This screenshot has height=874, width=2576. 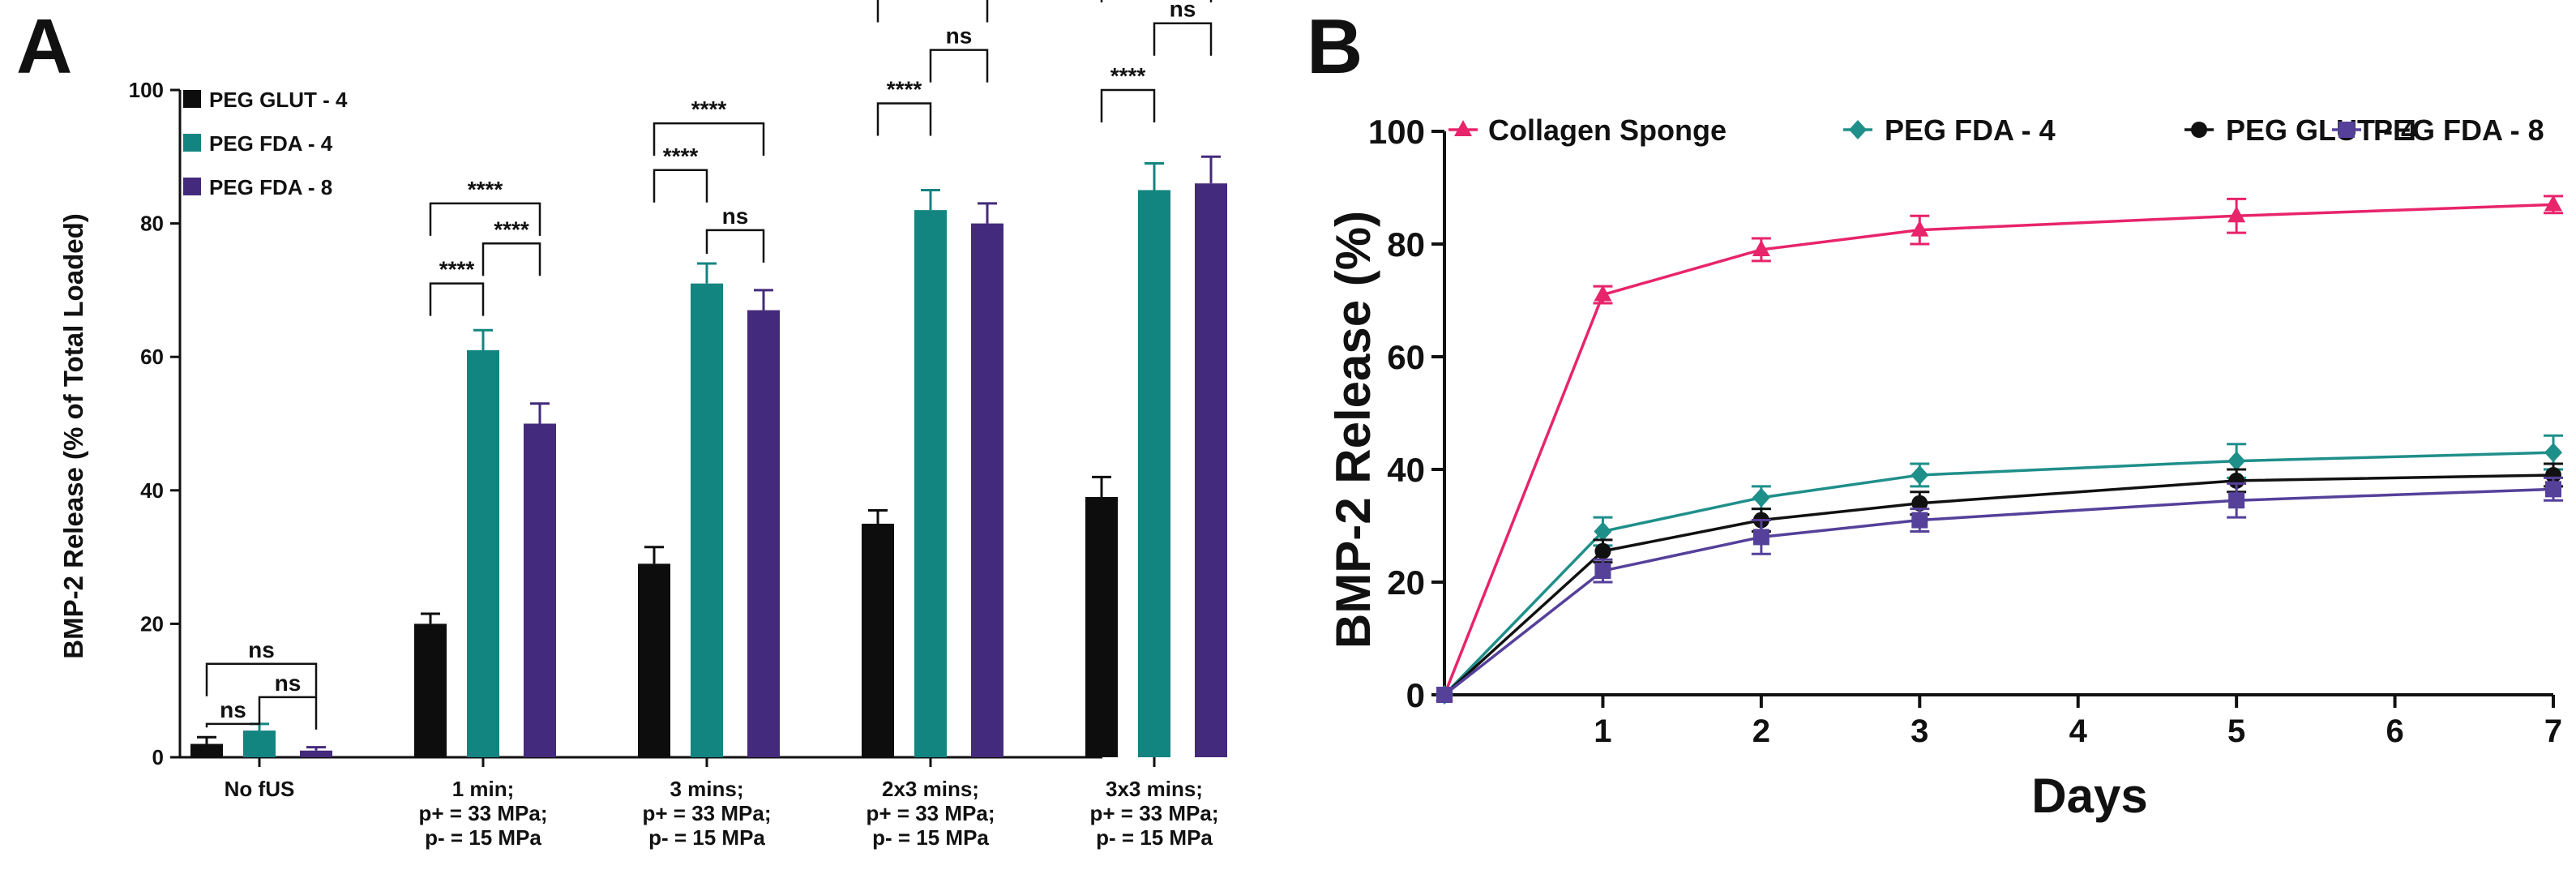 I want to click on bar-chart-y-tick-label: 60, so click(x=152, y=357).